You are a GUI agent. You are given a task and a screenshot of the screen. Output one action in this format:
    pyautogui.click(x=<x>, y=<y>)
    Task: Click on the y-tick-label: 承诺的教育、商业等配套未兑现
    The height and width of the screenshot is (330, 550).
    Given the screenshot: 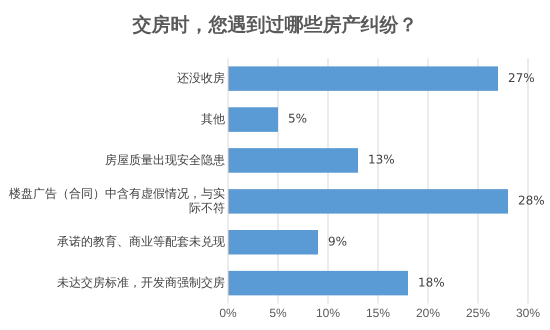 What is the action you would take?
    pyautogui.click(x=141, y=241)
    